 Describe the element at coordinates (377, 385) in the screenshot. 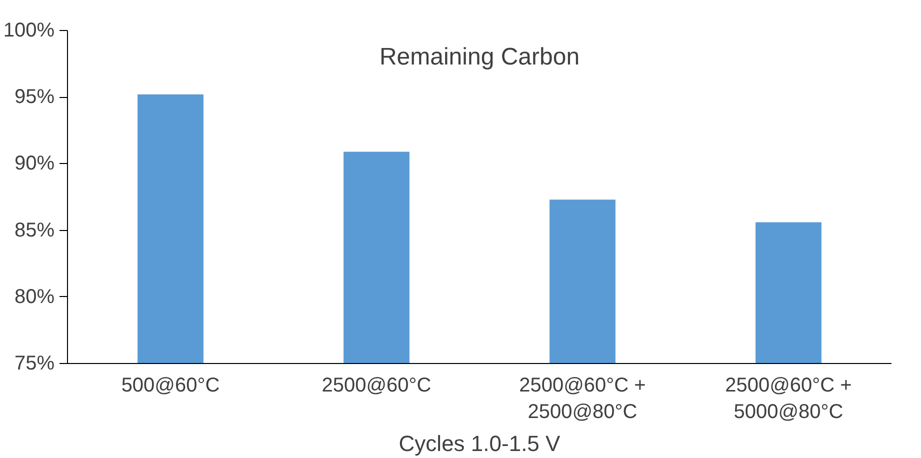

I see `x-tick-label: 2500@60°C` at that location.